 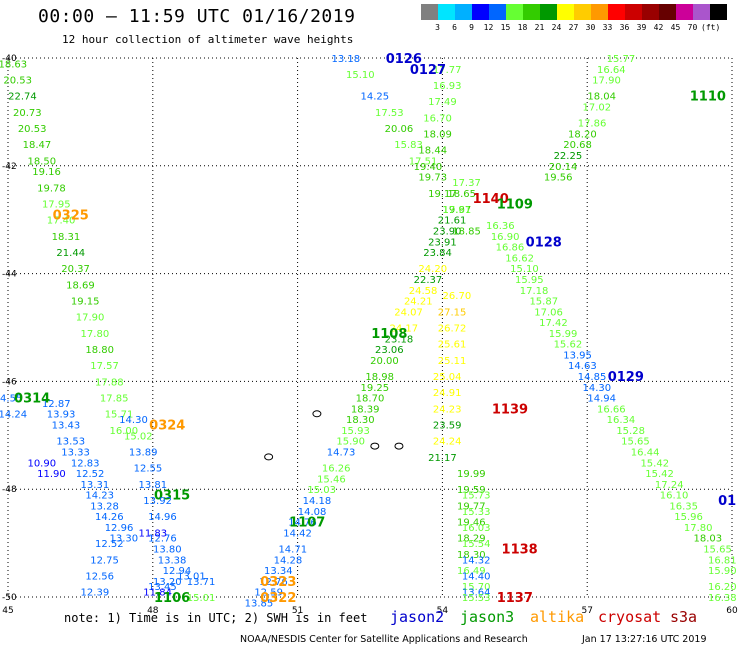 What do you see at coordinates (611, 70) in the screenshot?
I see `swh-value: 16.64` at bounding box center [611, 70].